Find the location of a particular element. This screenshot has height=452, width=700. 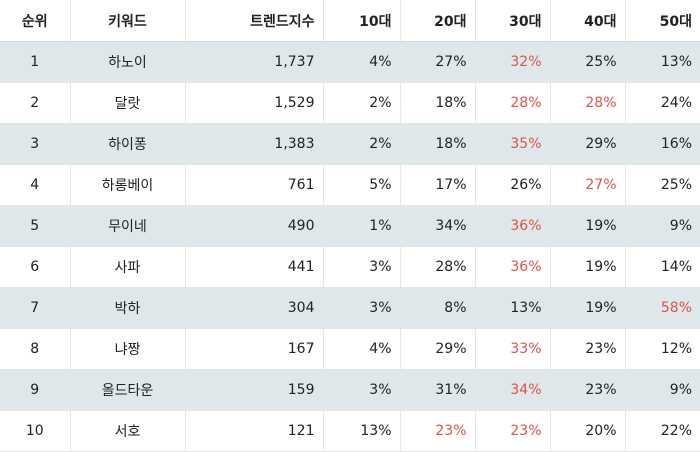

header-age-10s: 10대 is located at coordinates (362, 21).